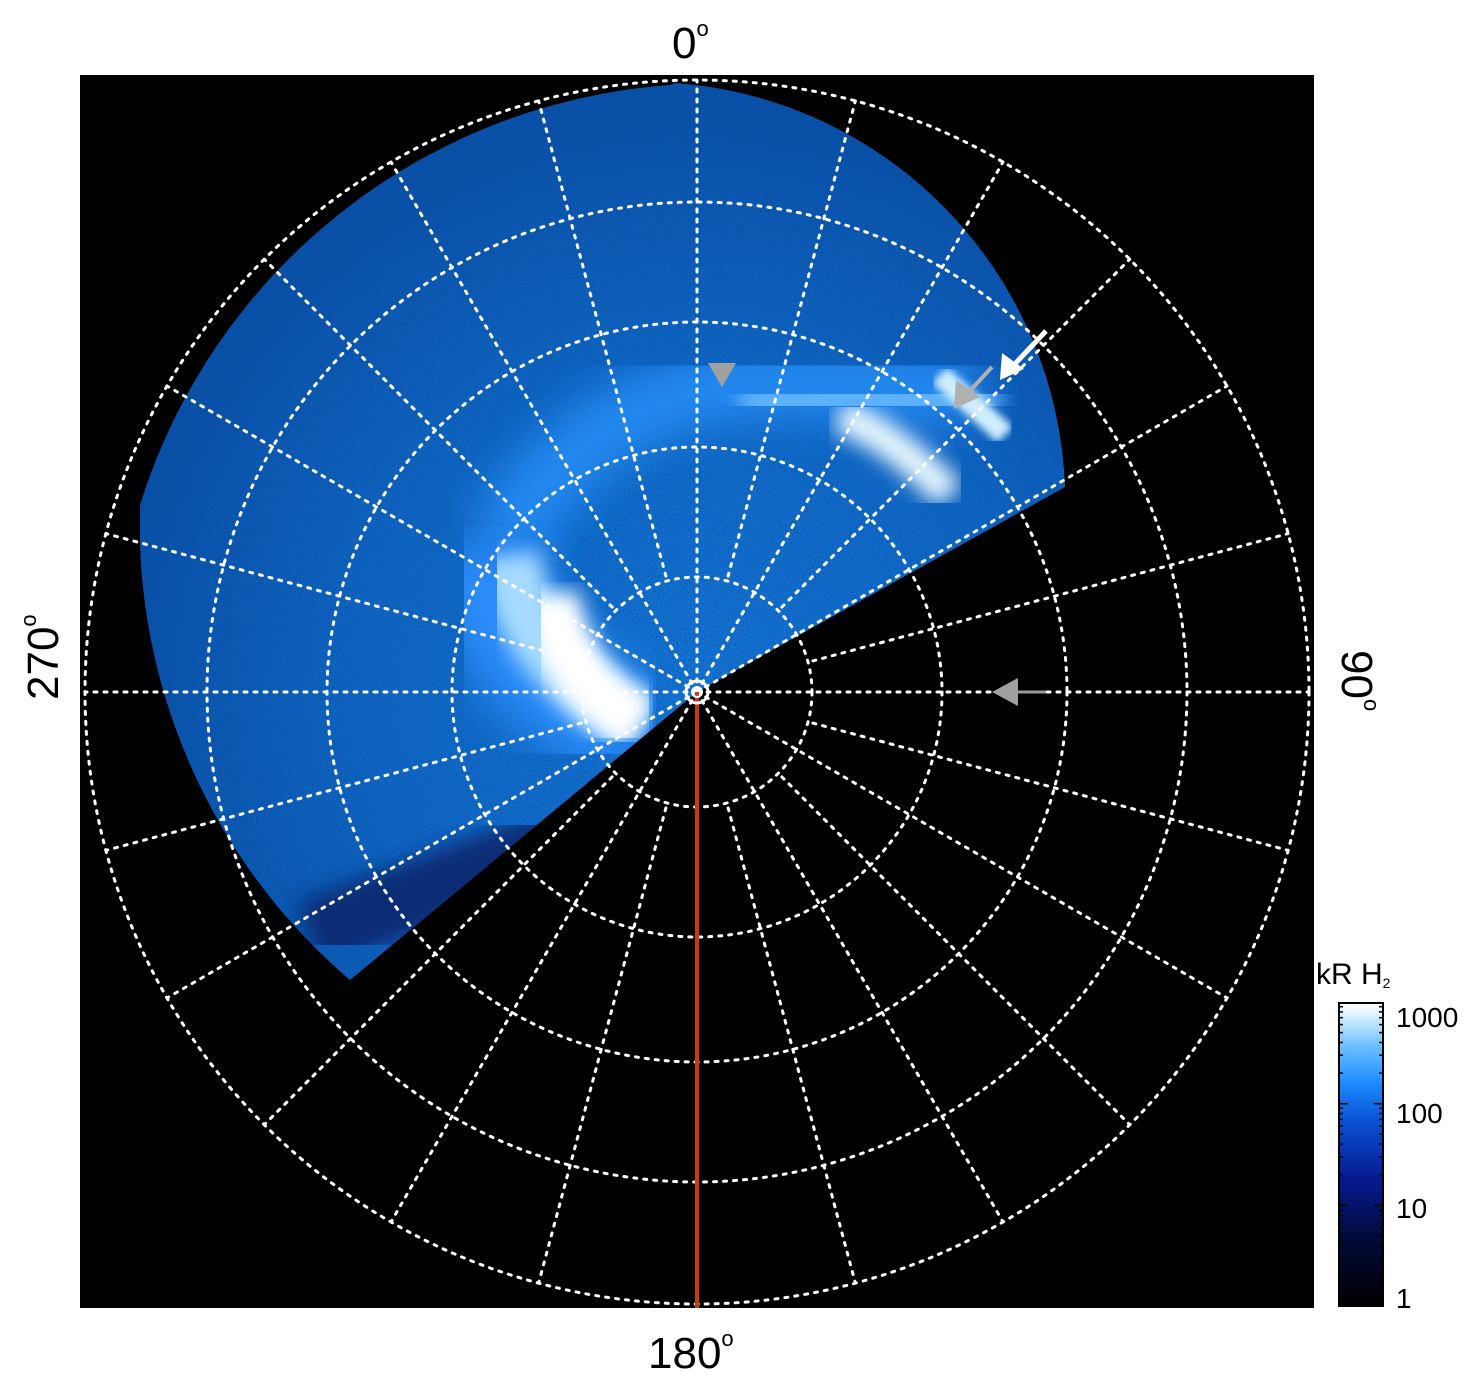 The height and width of the screenshot is (1384, 1481). I want to click on longitude-label-180: 180o, so click(691, 1352).